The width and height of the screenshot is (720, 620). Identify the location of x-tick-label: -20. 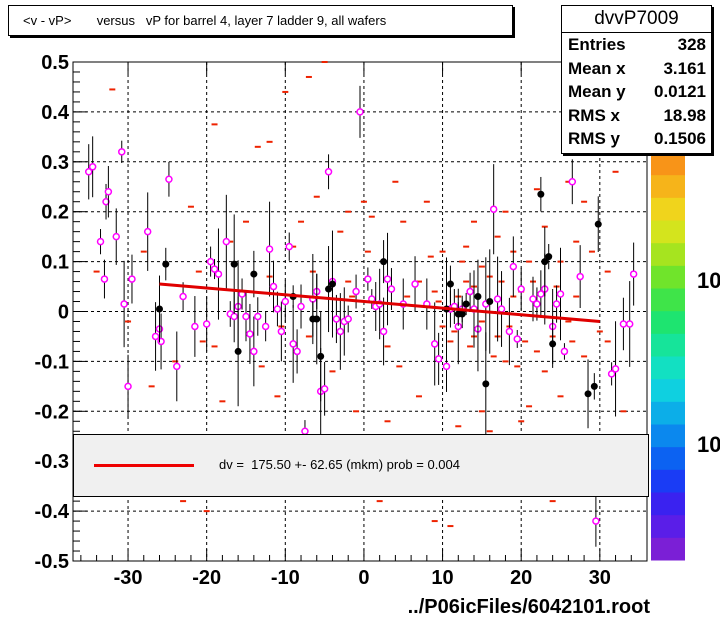
(206, 578).